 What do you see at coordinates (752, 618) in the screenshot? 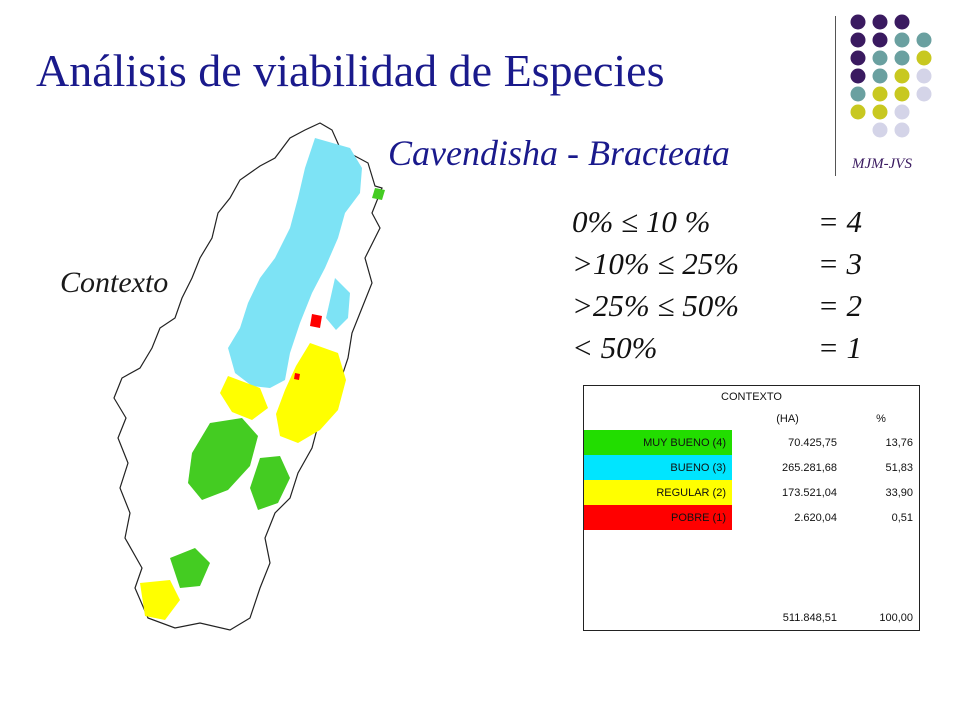
I see `table-total-row: 511.848,51 100,00` at bounding box center [752, 618].